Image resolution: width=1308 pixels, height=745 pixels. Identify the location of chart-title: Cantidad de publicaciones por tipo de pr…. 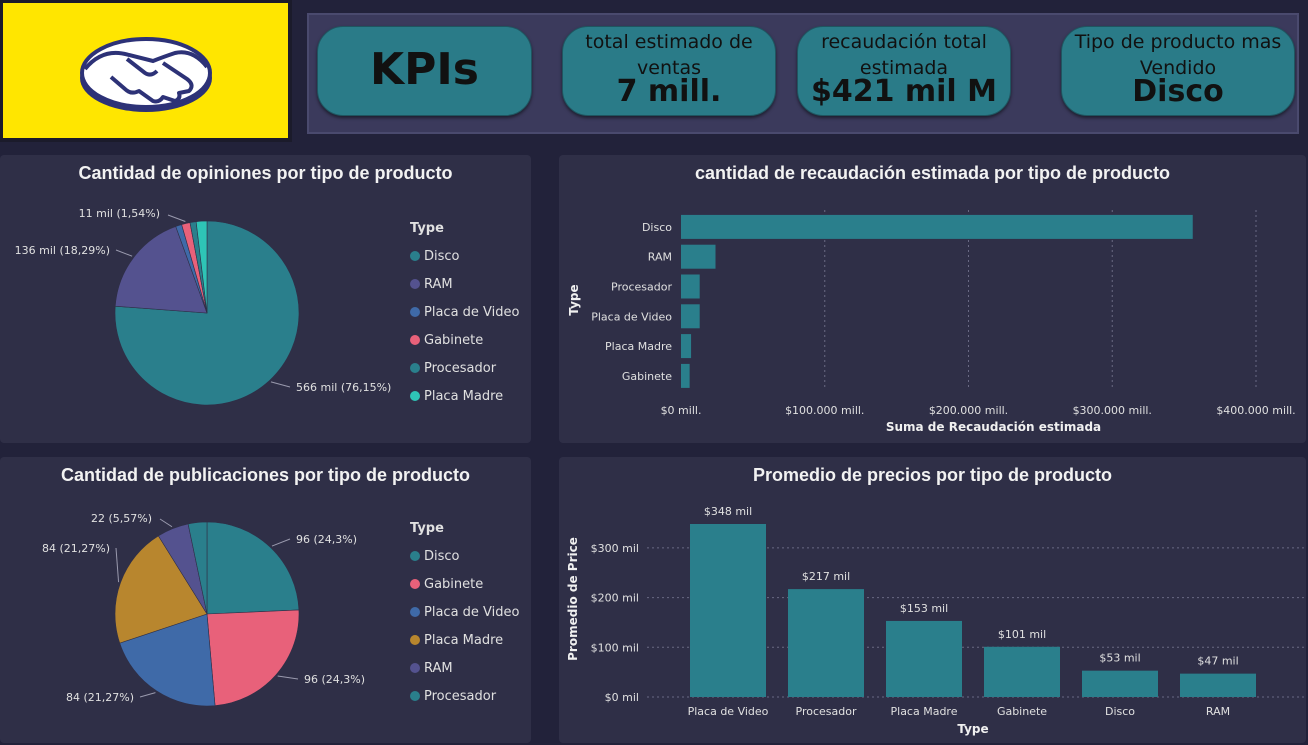
(265, 475).